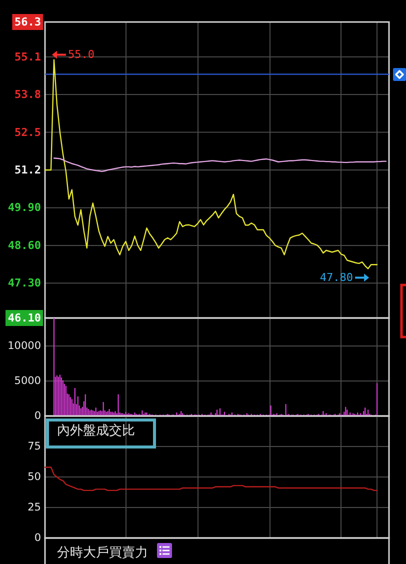  I want to click on y-tick-label: 51.2, so click(27, 170).